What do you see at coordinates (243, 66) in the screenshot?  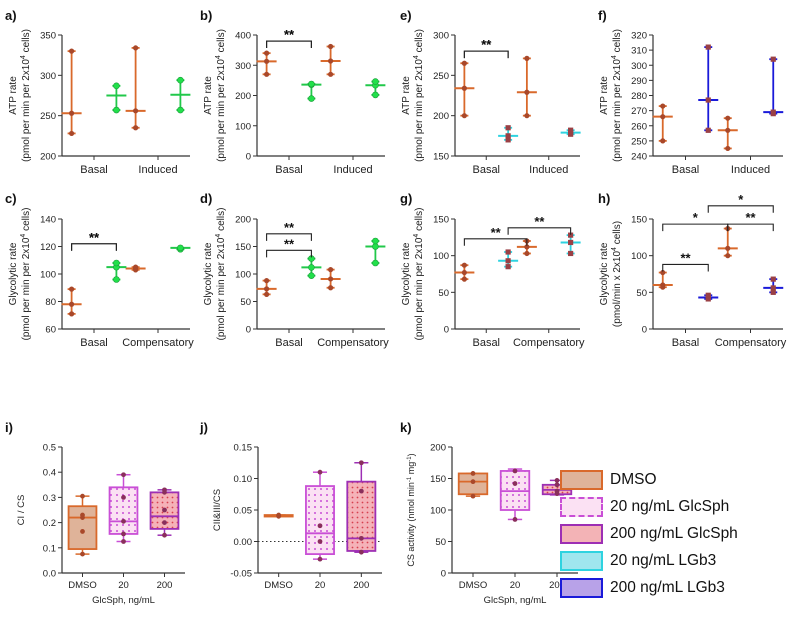 I see `y-tick-label: 300` at bounding box center [243, 66].